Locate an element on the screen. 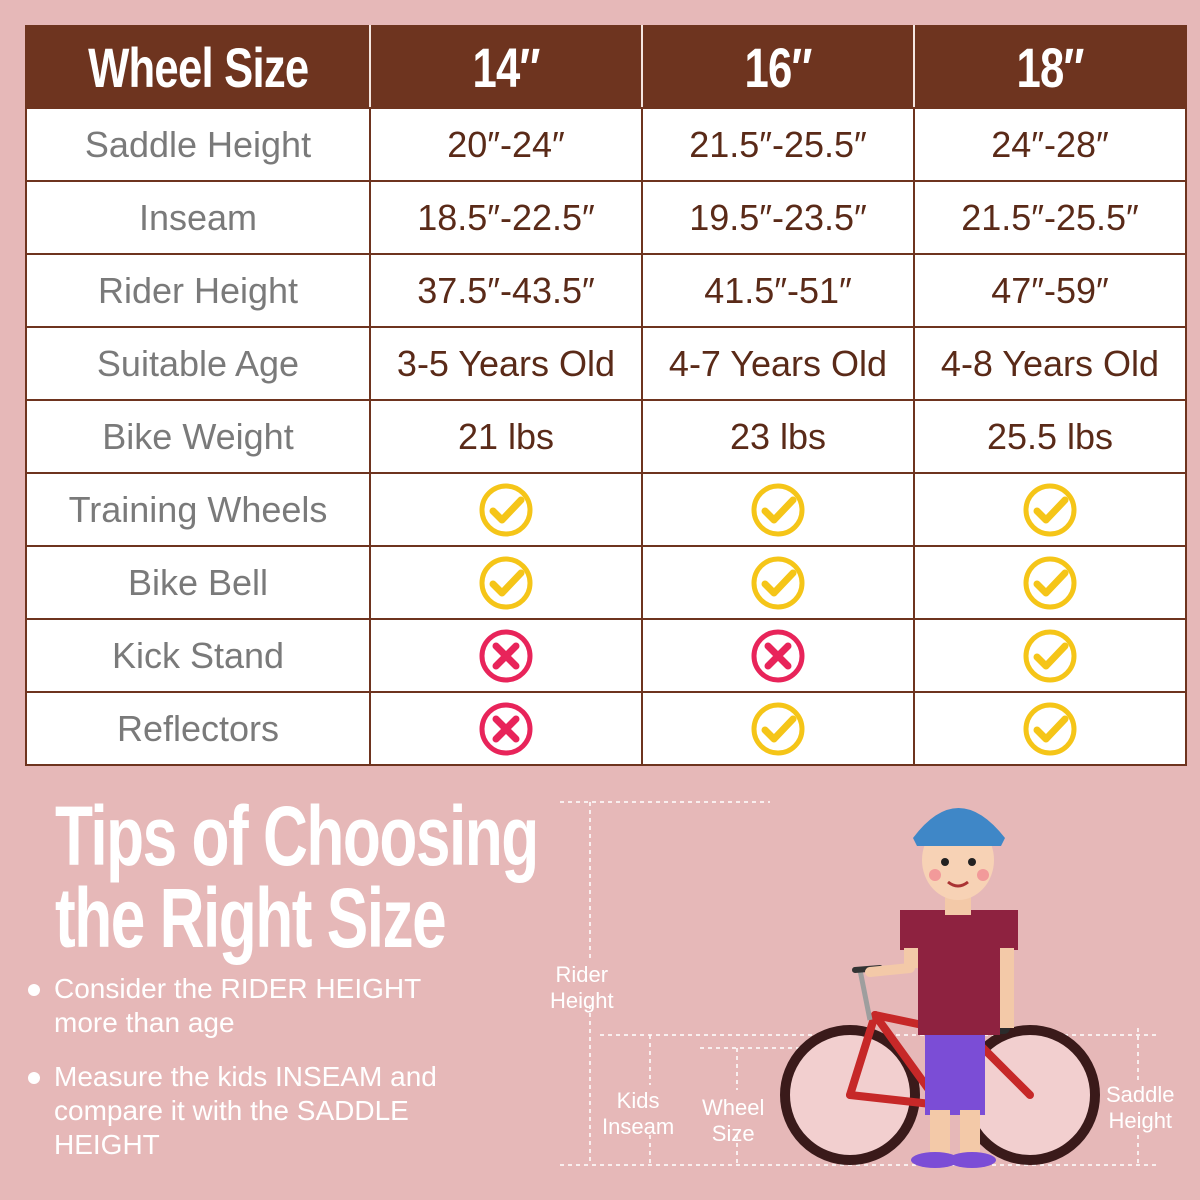 Image resolution: width=1200 pixels, height=1200 pixels. table-row: Kick Stand is located at coordinates (606, 655).